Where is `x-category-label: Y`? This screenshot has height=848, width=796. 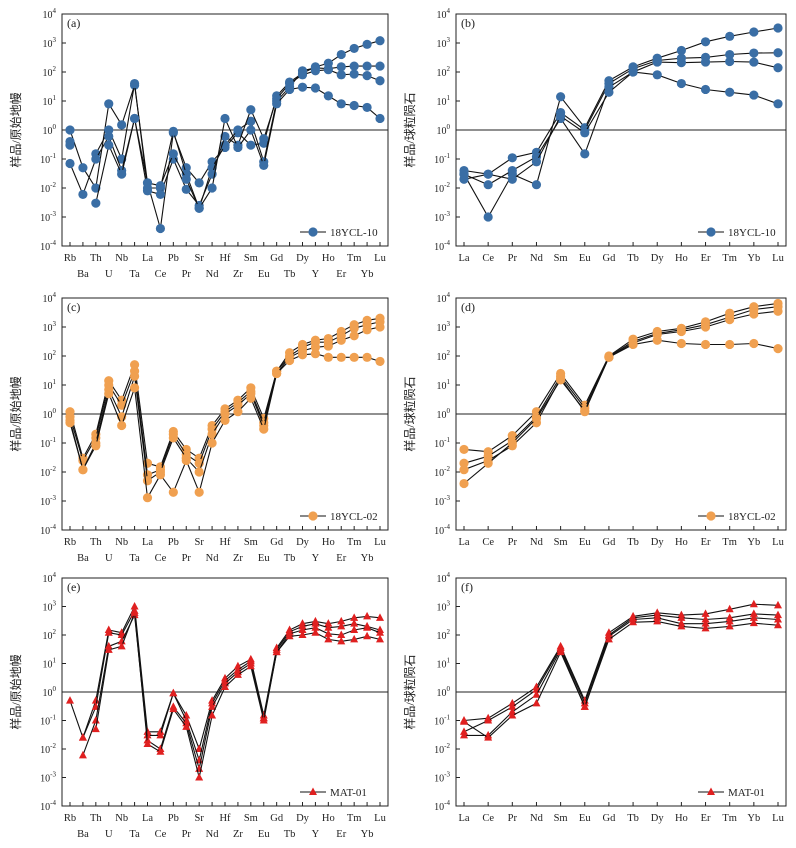
x-category-label: Y is located at coordinates (316, 274).